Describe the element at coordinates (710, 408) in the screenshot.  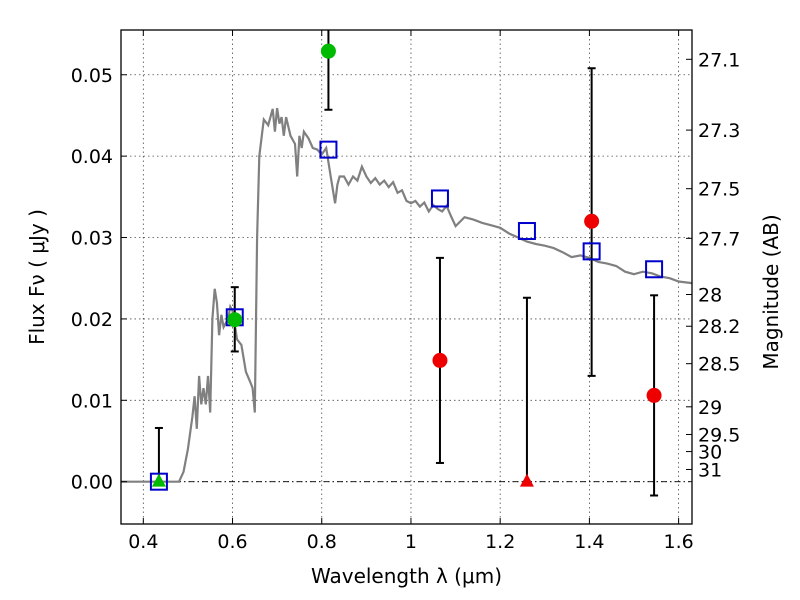
I see `magnitude-tick-label: 29` at that location.